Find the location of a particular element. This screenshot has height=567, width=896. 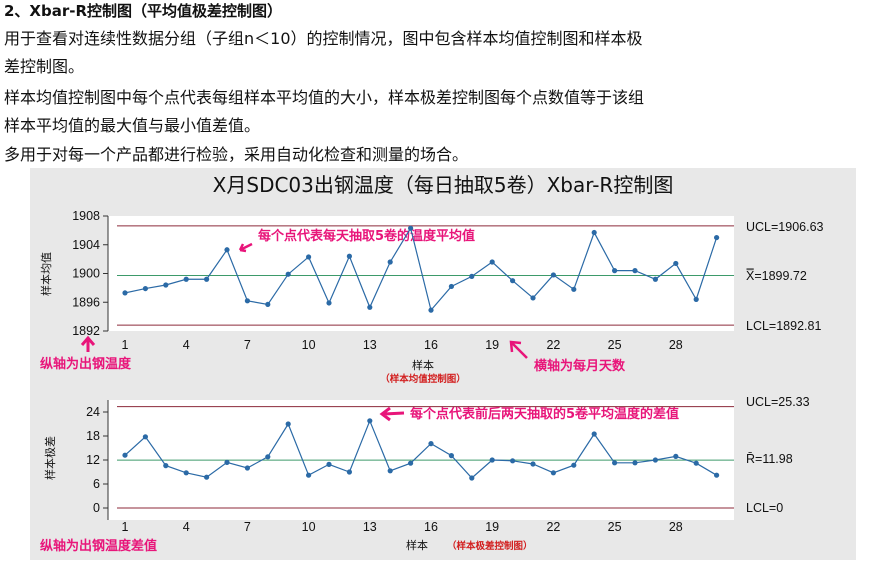

xbar-xtick-label: 22 is located at coordinates (553, 345).